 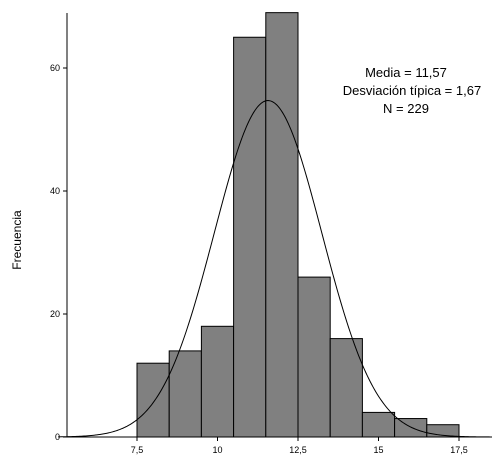 What do you see at coordinates (137, 450) in the screenshot?
I see `x-tick-label: 7,5` at bounding box center [137, 450].